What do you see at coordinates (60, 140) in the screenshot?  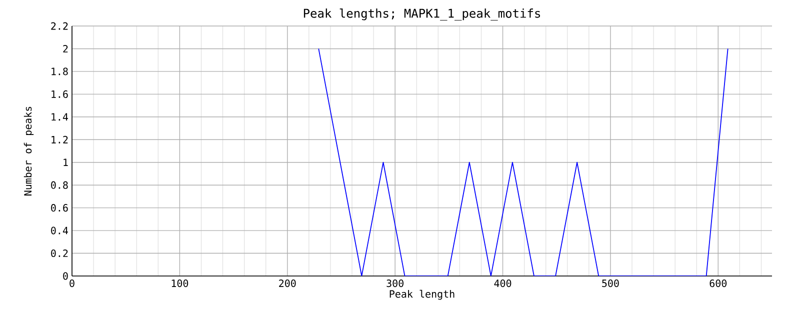 I see `y-tick-label: 1.2` at bounding box center [60, 140].